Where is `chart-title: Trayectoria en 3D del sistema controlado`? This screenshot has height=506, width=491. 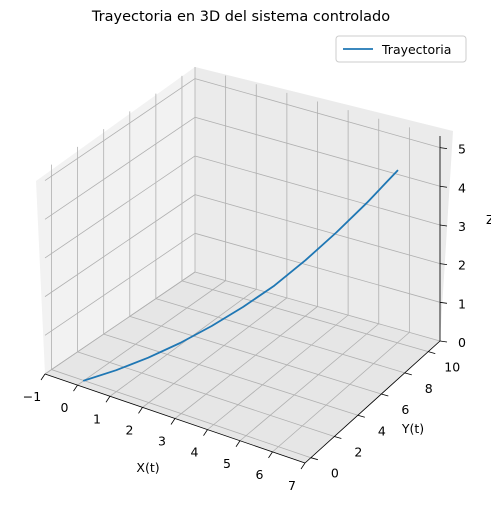 chart-title: Trayectoria en 3D del sistema controlado is located at coordinates (240, 17).